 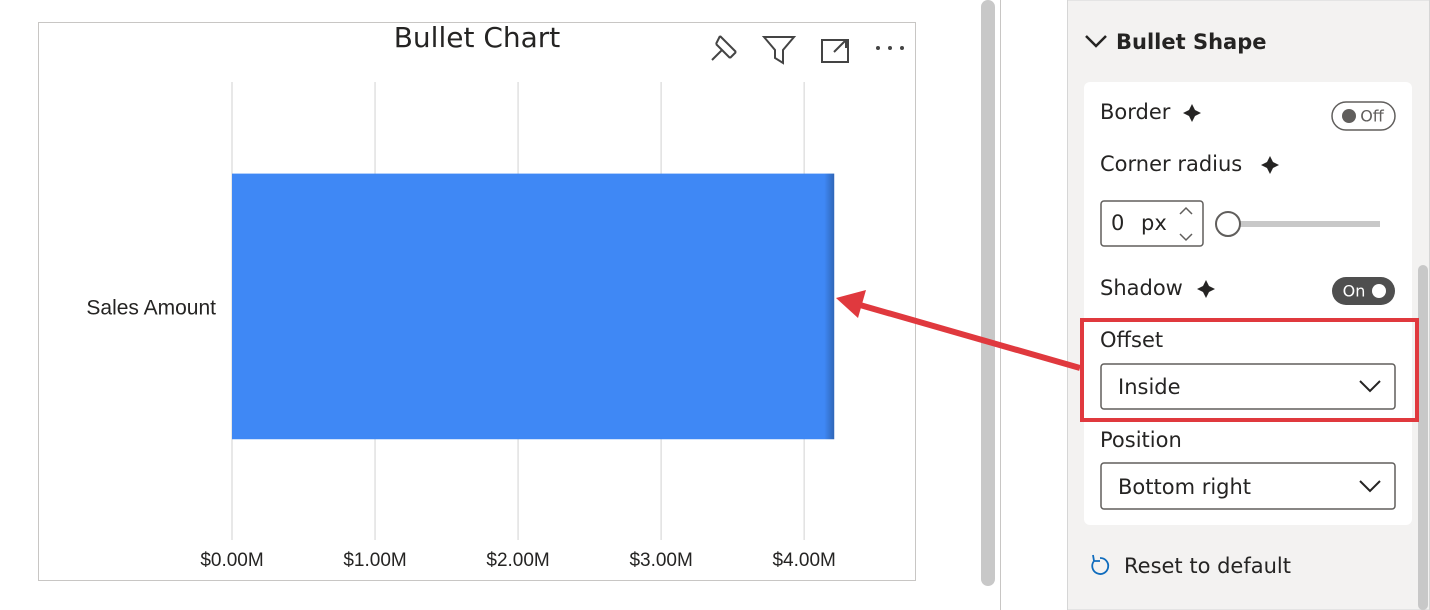 I want to click on border-toggle, so click(x=1363, y=116).